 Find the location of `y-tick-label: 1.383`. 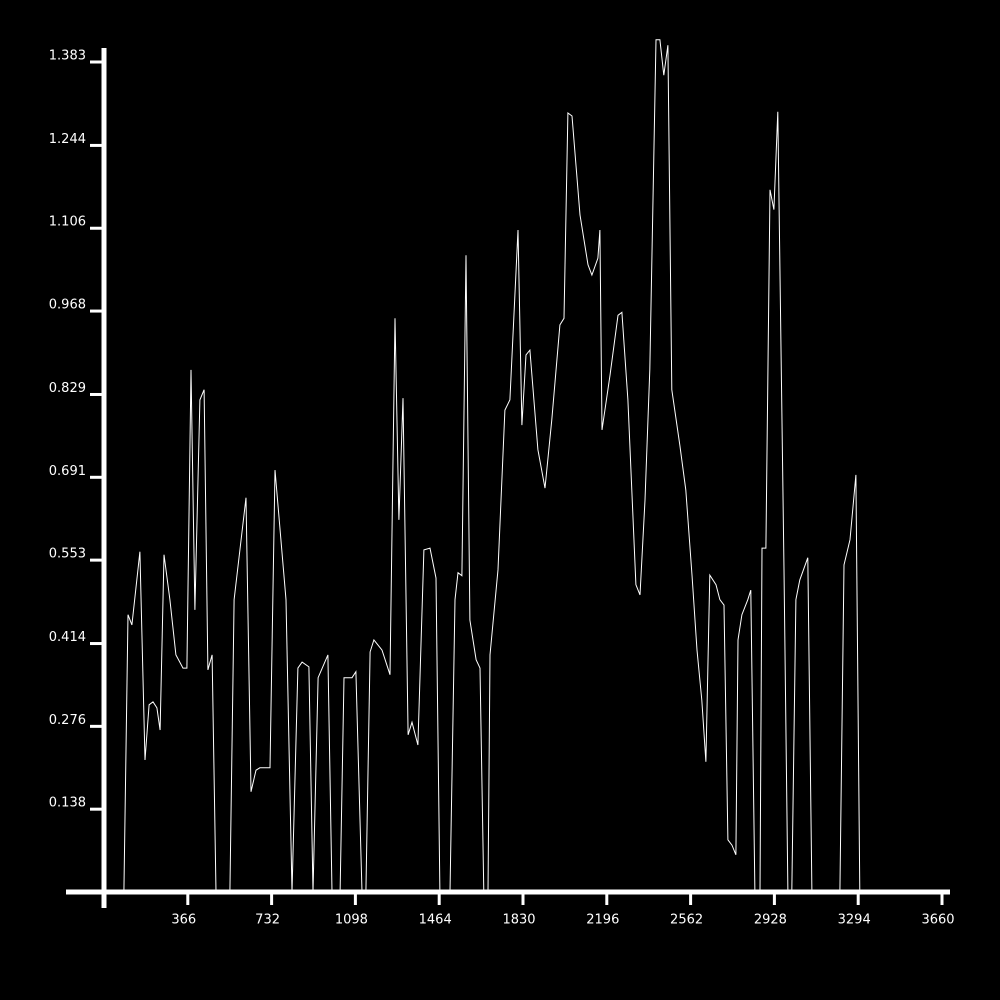

y-tick-label: 1.383 is located at coordinates (67, 56).